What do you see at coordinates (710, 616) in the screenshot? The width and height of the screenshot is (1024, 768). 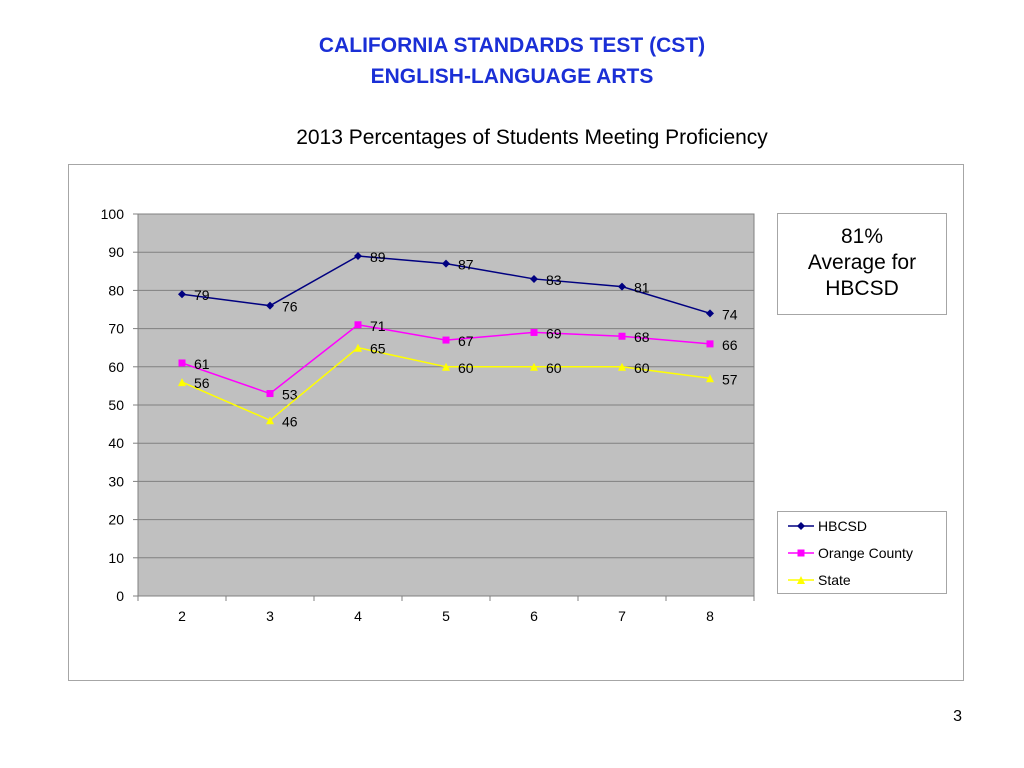 I see `x-tick-label: 8` at bounding box center [710, 616].